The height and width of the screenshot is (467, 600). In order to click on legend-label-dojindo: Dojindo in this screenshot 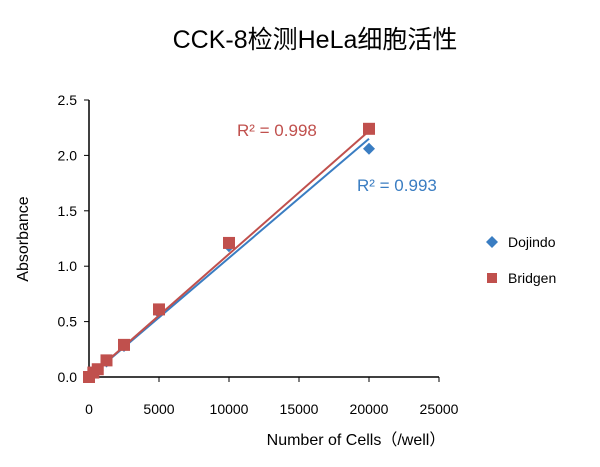, I will do `click(532, 242)`.